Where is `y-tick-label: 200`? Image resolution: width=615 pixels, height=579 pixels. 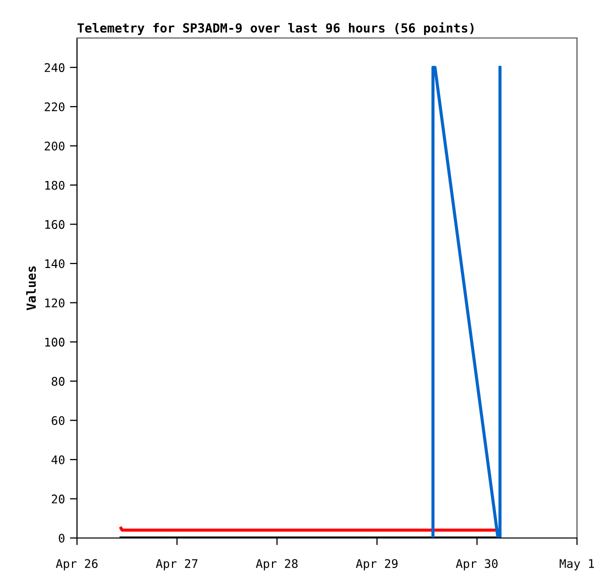 y-tick-label: 200 is located at coordinates (54, 146).